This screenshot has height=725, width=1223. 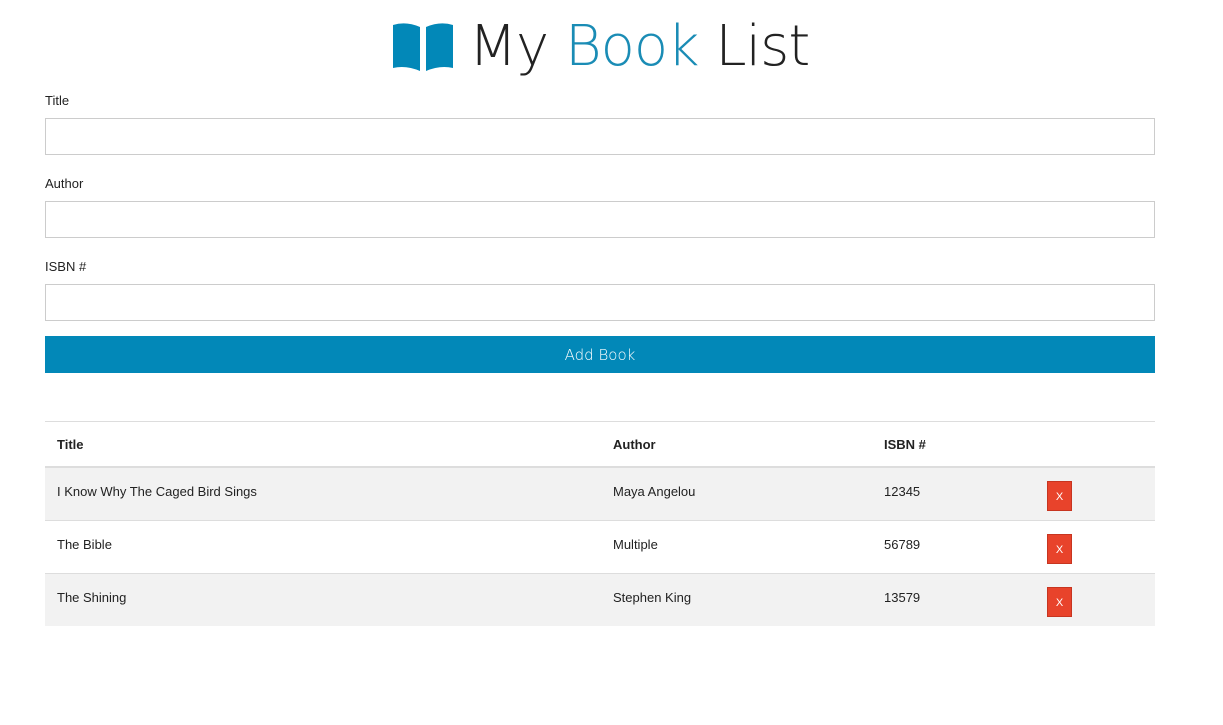 I want to click on cell-author: Maya Angelou, so click(x=736, y=493).